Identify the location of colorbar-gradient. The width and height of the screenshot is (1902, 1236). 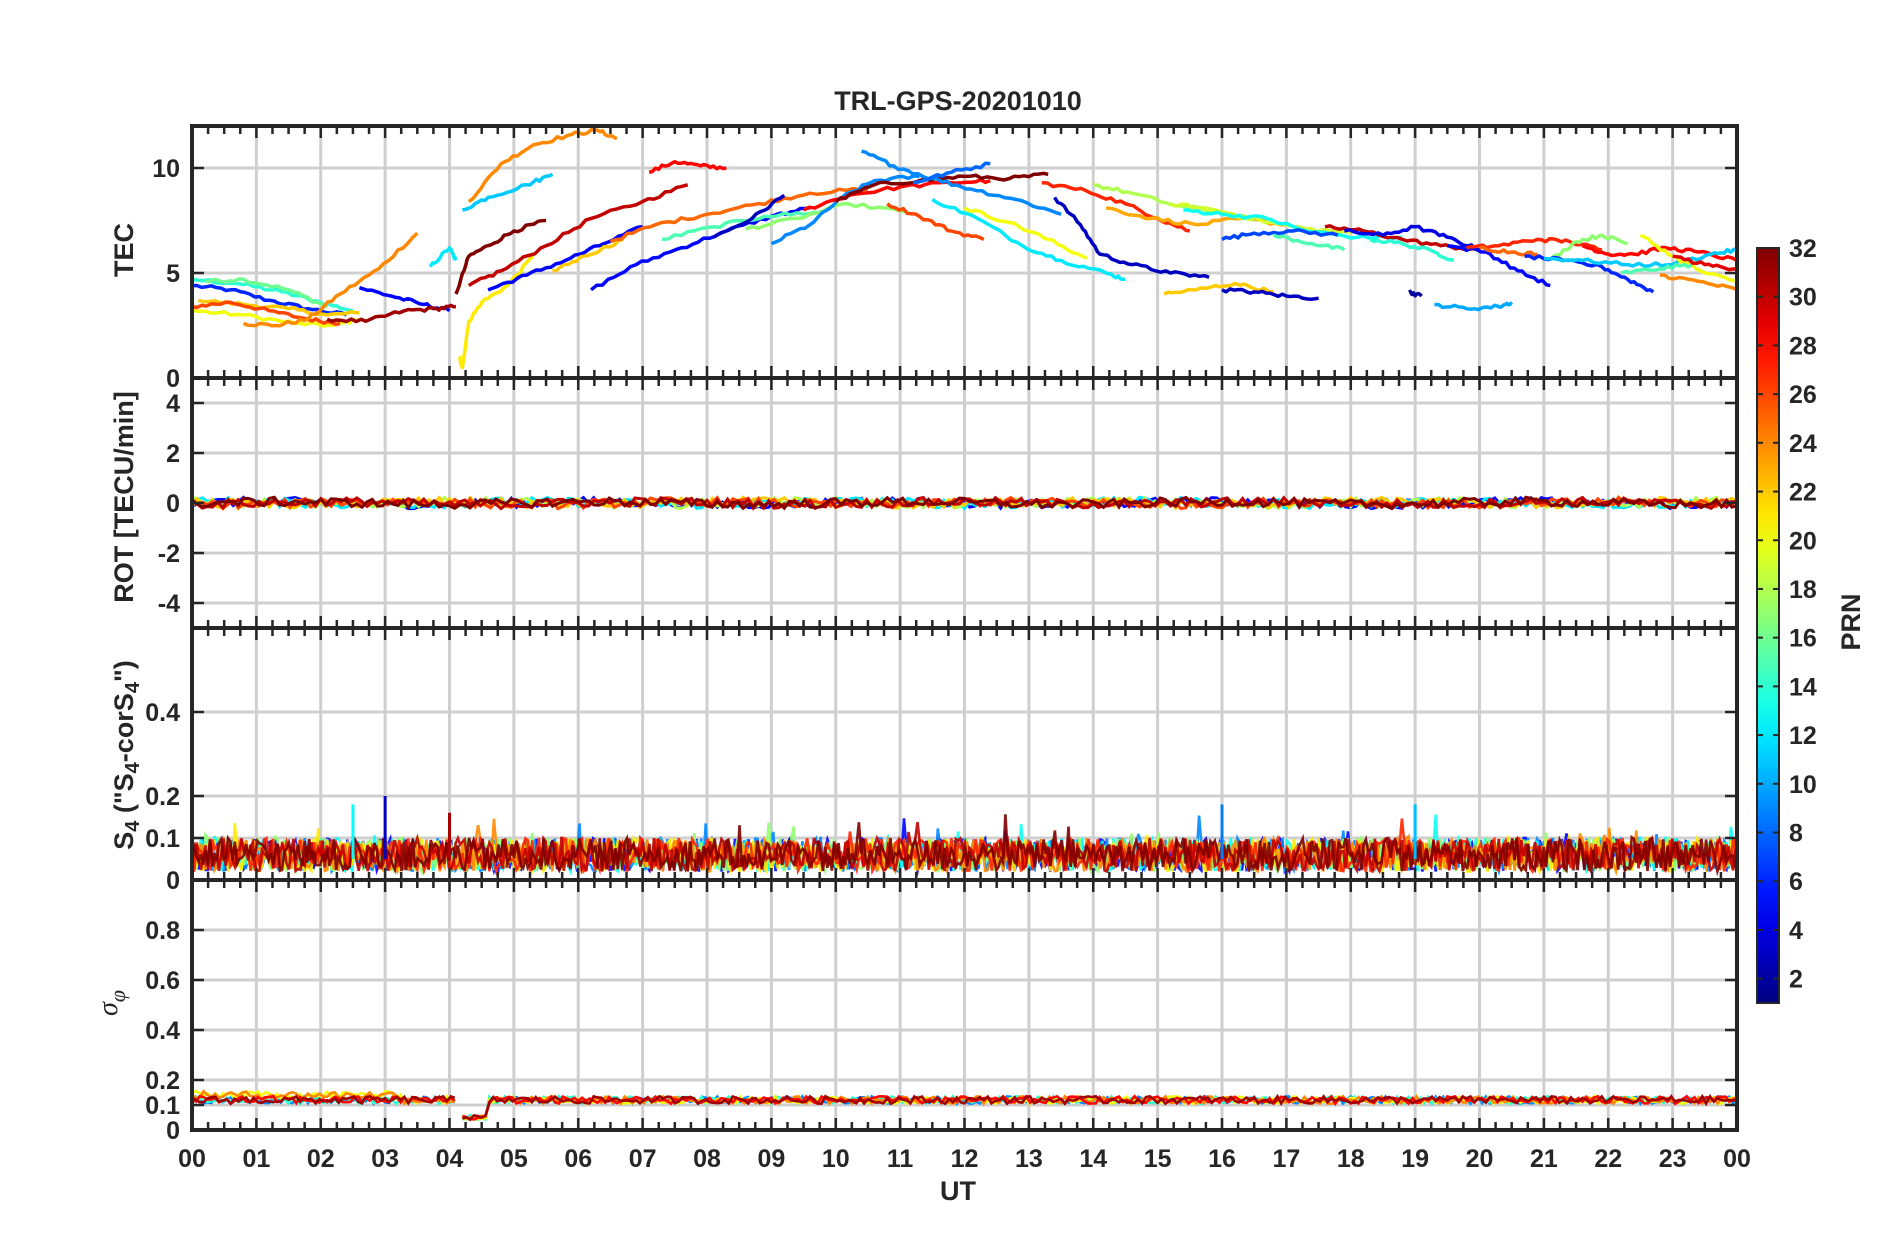
(1768, 625).